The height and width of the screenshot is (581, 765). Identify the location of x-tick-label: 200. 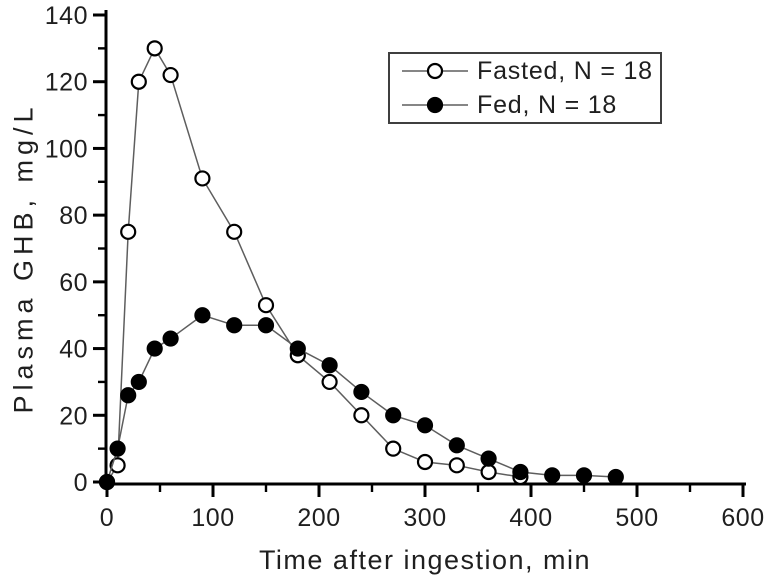
(318, 518).